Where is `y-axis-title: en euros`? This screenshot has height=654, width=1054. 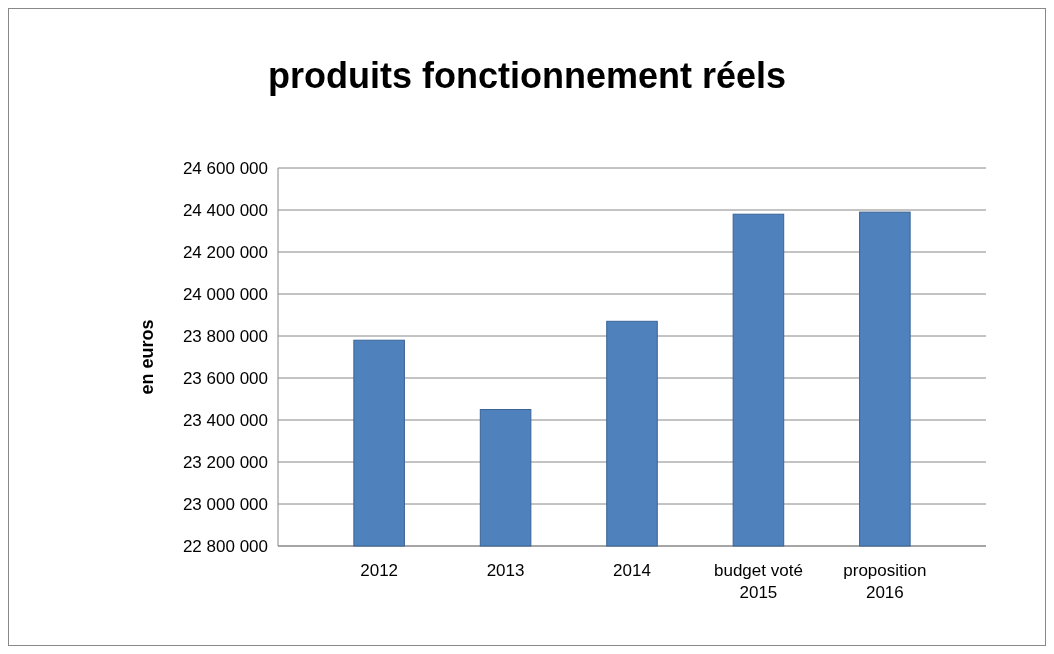 y-axis-title: en euros is located at coordinates (147, 357).